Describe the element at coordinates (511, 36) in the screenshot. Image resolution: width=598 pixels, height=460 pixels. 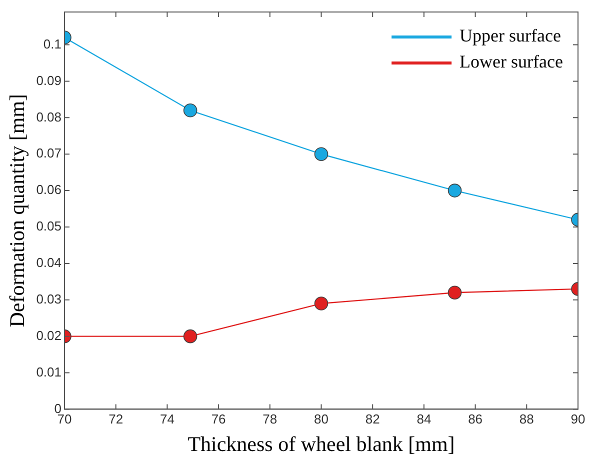
I see `legend-label: Upper surface` at that location.